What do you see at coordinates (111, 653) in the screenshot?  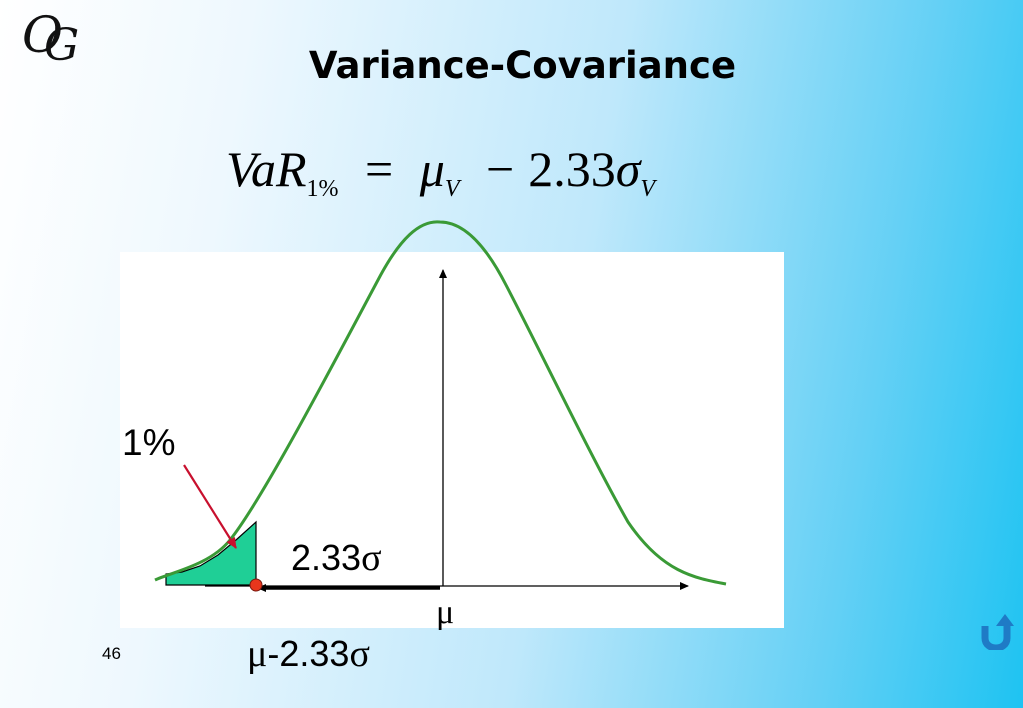 I see `page-number: 46` at bounding box center [111, 653].